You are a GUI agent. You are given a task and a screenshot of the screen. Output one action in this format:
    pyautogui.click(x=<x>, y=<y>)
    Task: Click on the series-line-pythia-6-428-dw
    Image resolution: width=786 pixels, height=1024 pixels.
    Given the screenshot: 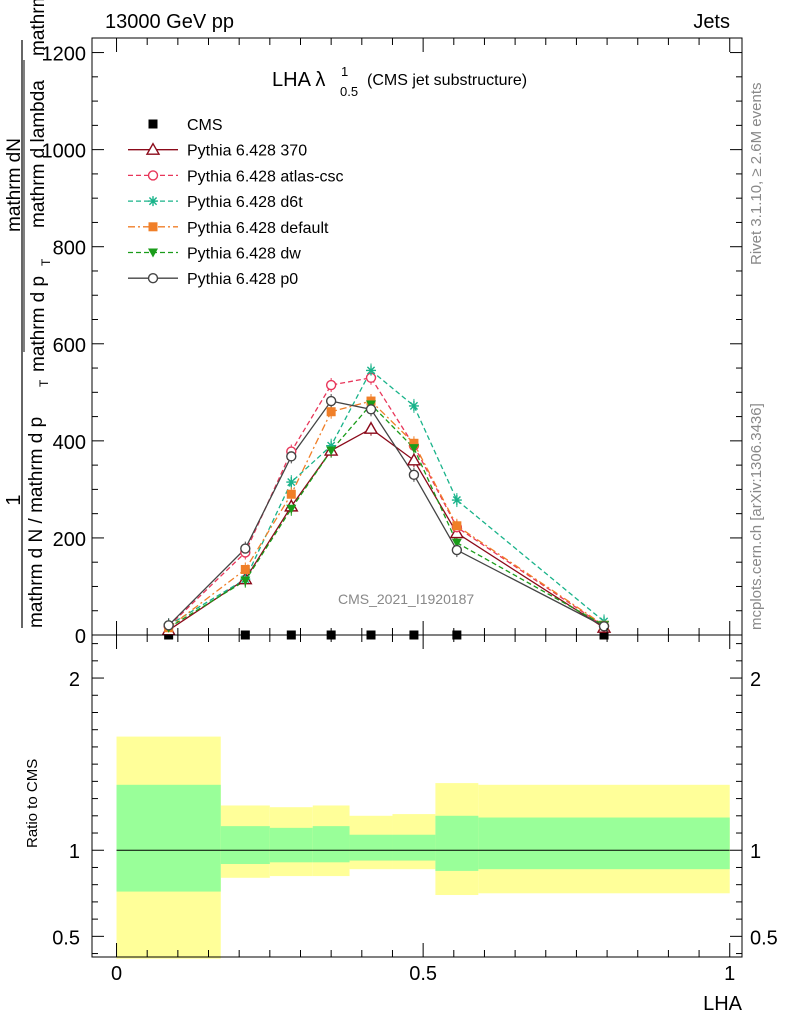 What is the action you would take?
    pyautogui.click(x=386, y=516)
    